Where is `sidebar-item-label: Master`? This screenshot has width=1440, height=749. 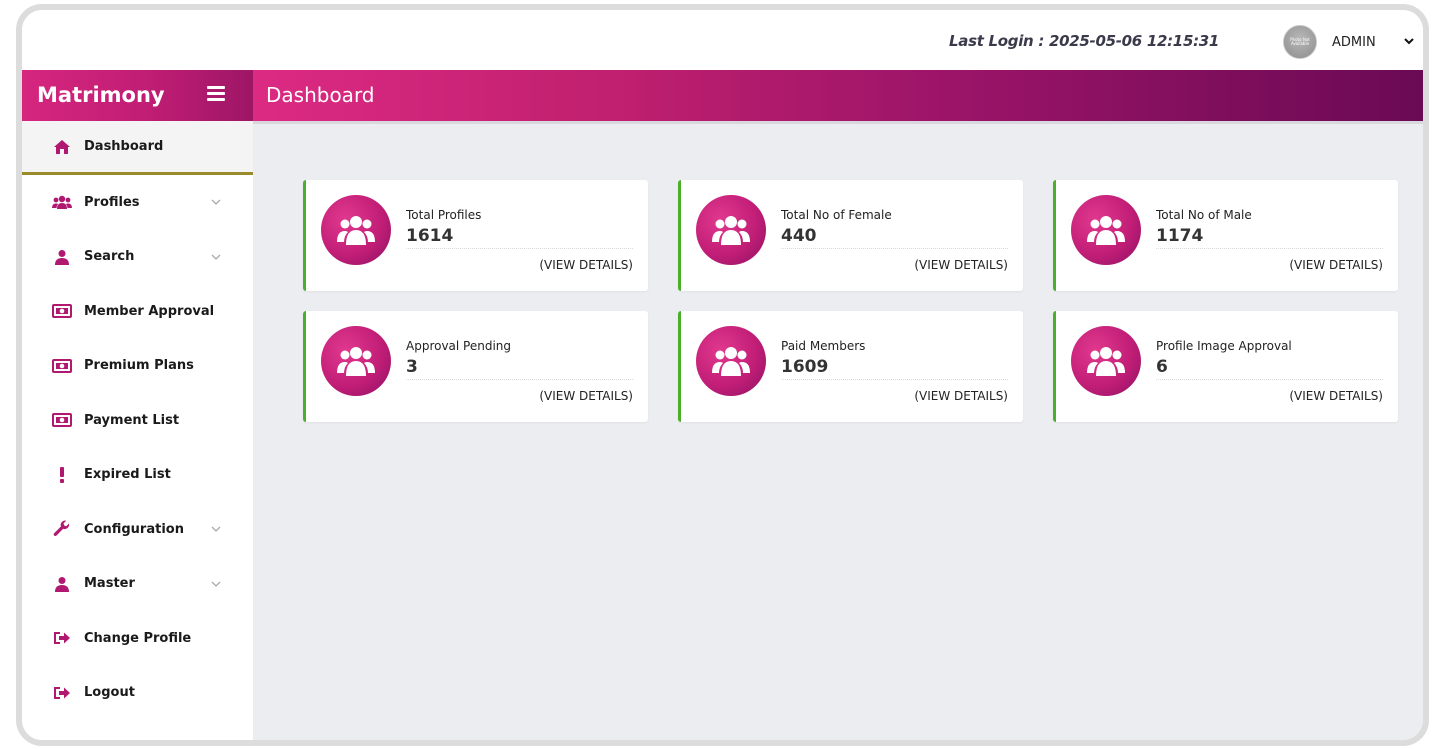
sidebar-item-label: Master is located at coordinates (109, 584).